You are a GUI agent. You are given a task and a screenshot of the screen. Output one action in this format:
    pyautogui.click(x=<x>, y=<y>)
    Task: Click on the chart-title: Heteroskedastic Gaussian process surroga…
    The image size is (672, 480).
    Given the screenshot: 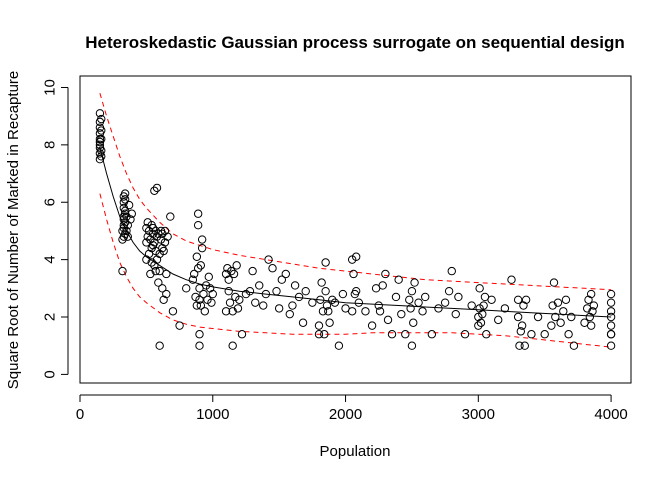 What is the action you would take?
    pyautogui.click(x=354, y=42)
    